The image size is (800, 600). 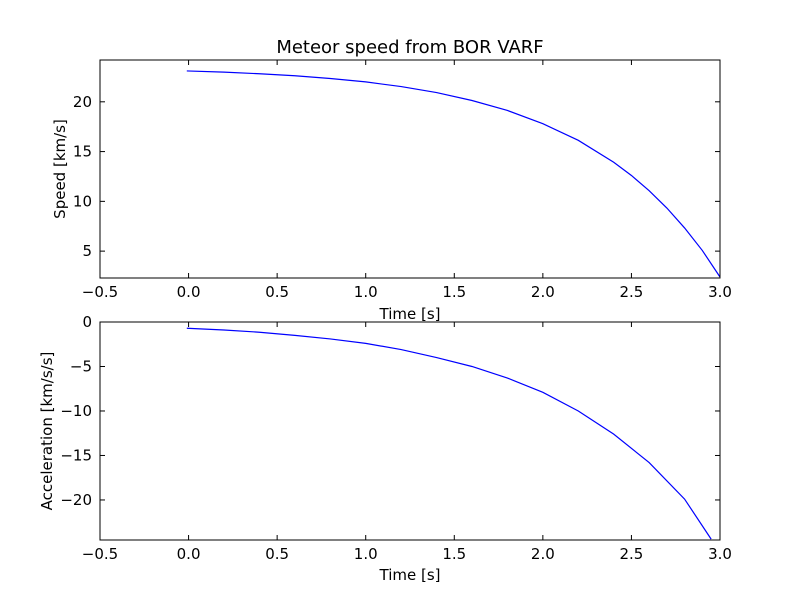 What do you see at coordinates (543, 292) in the screenshot?
I see `speed-x-tick-label: 2.0` at bounding box center [543, 292].